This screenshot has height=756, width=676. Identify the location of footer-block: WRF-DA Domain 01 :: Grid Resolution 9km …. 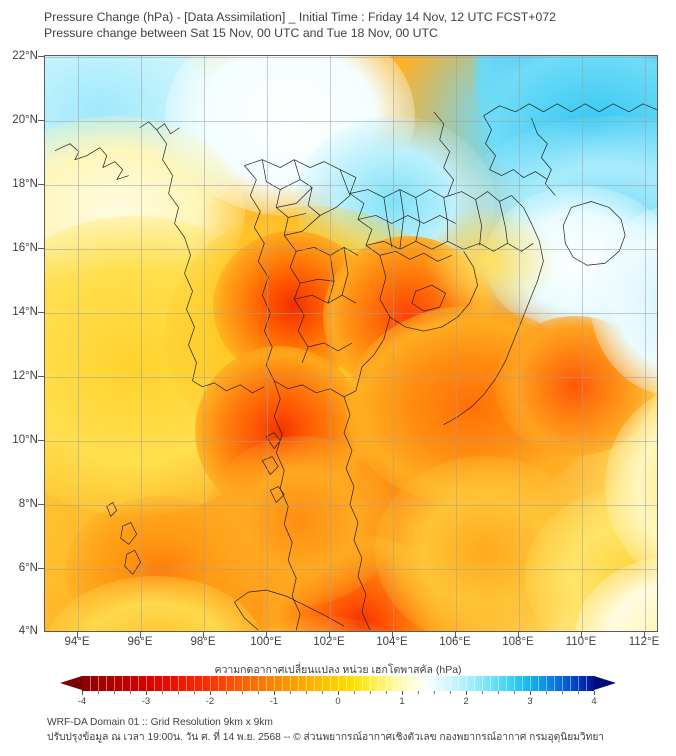
(357, 730).